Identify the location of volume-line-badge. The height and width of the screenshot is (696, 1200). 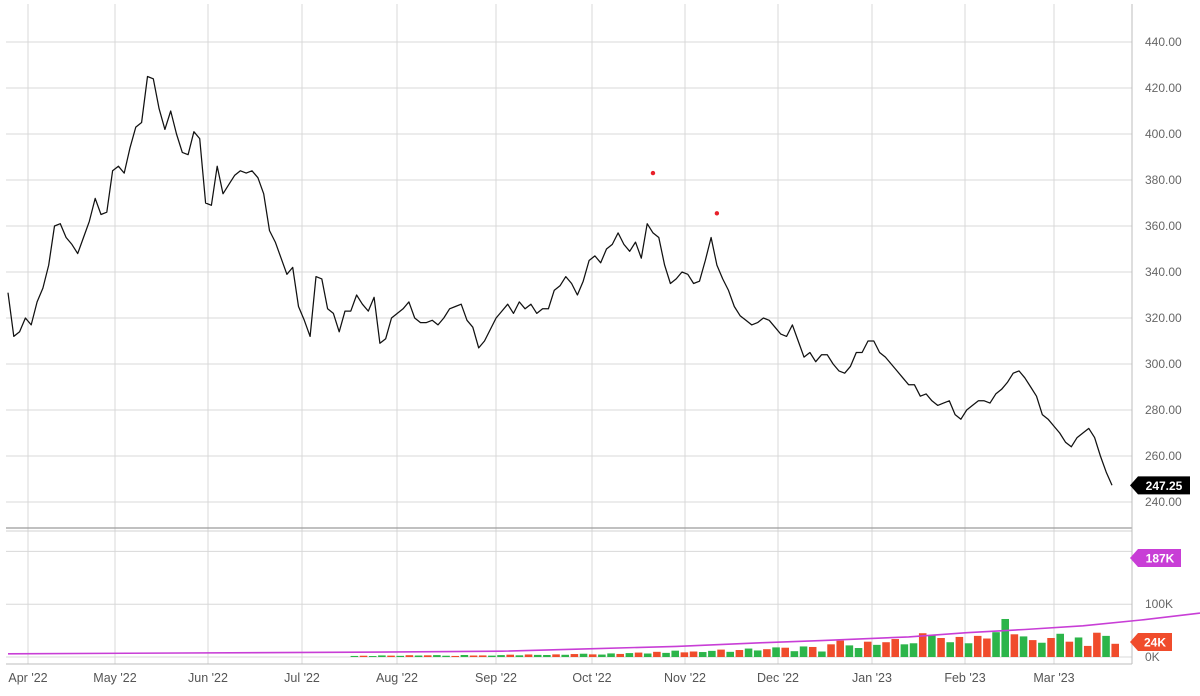
(1155, 558).